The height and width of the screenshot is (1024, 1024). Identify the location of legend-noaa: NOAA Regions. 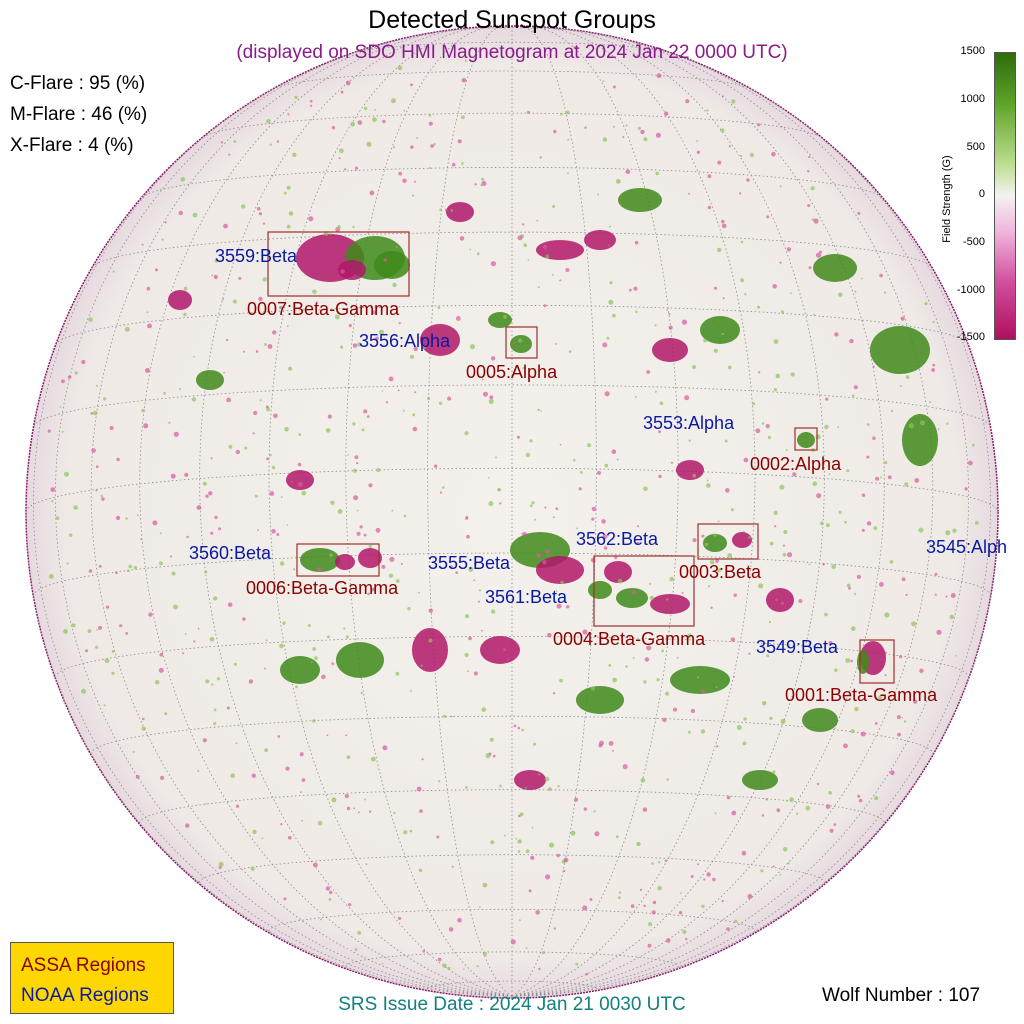
(85, 995).